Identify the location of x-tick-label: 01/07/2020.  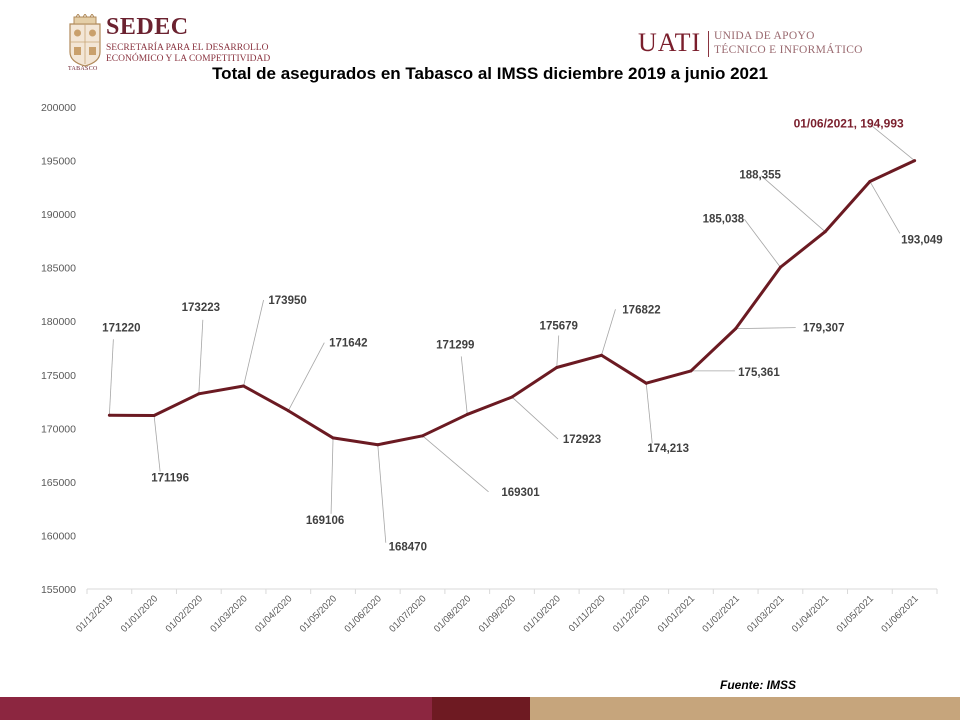
(407, 613).